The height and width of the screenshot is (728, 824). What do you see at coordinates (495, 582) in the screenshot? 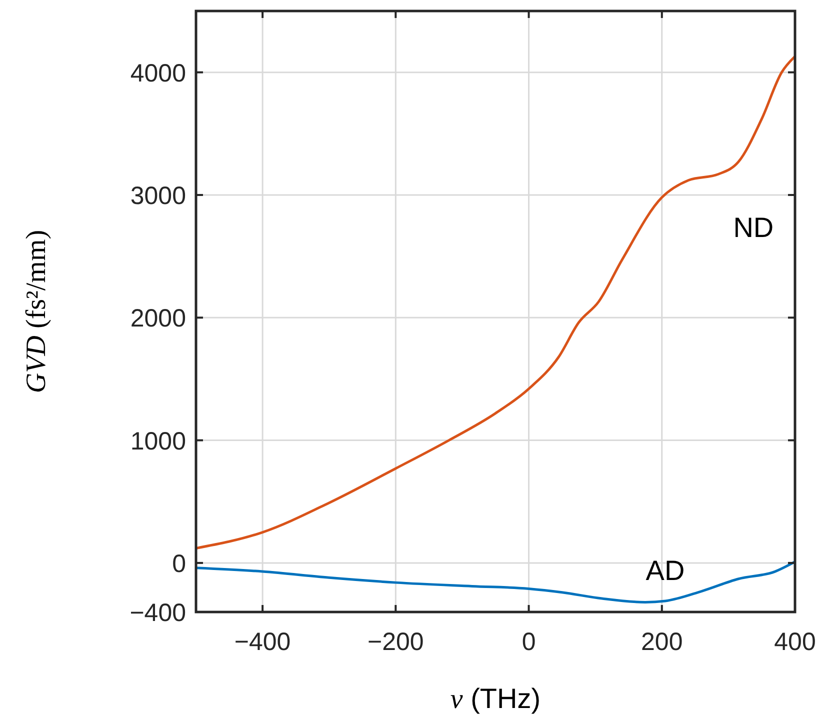
I see `line-series` at bounding box center [495, 582].